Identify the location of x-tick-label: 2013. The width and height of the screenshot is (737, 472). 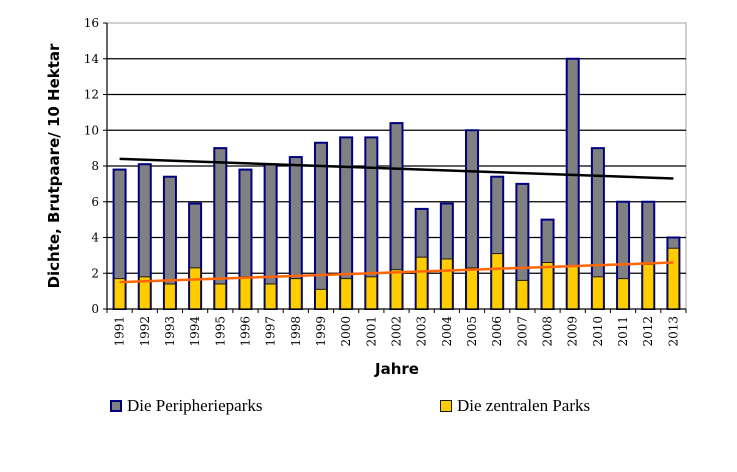
(673, 331).